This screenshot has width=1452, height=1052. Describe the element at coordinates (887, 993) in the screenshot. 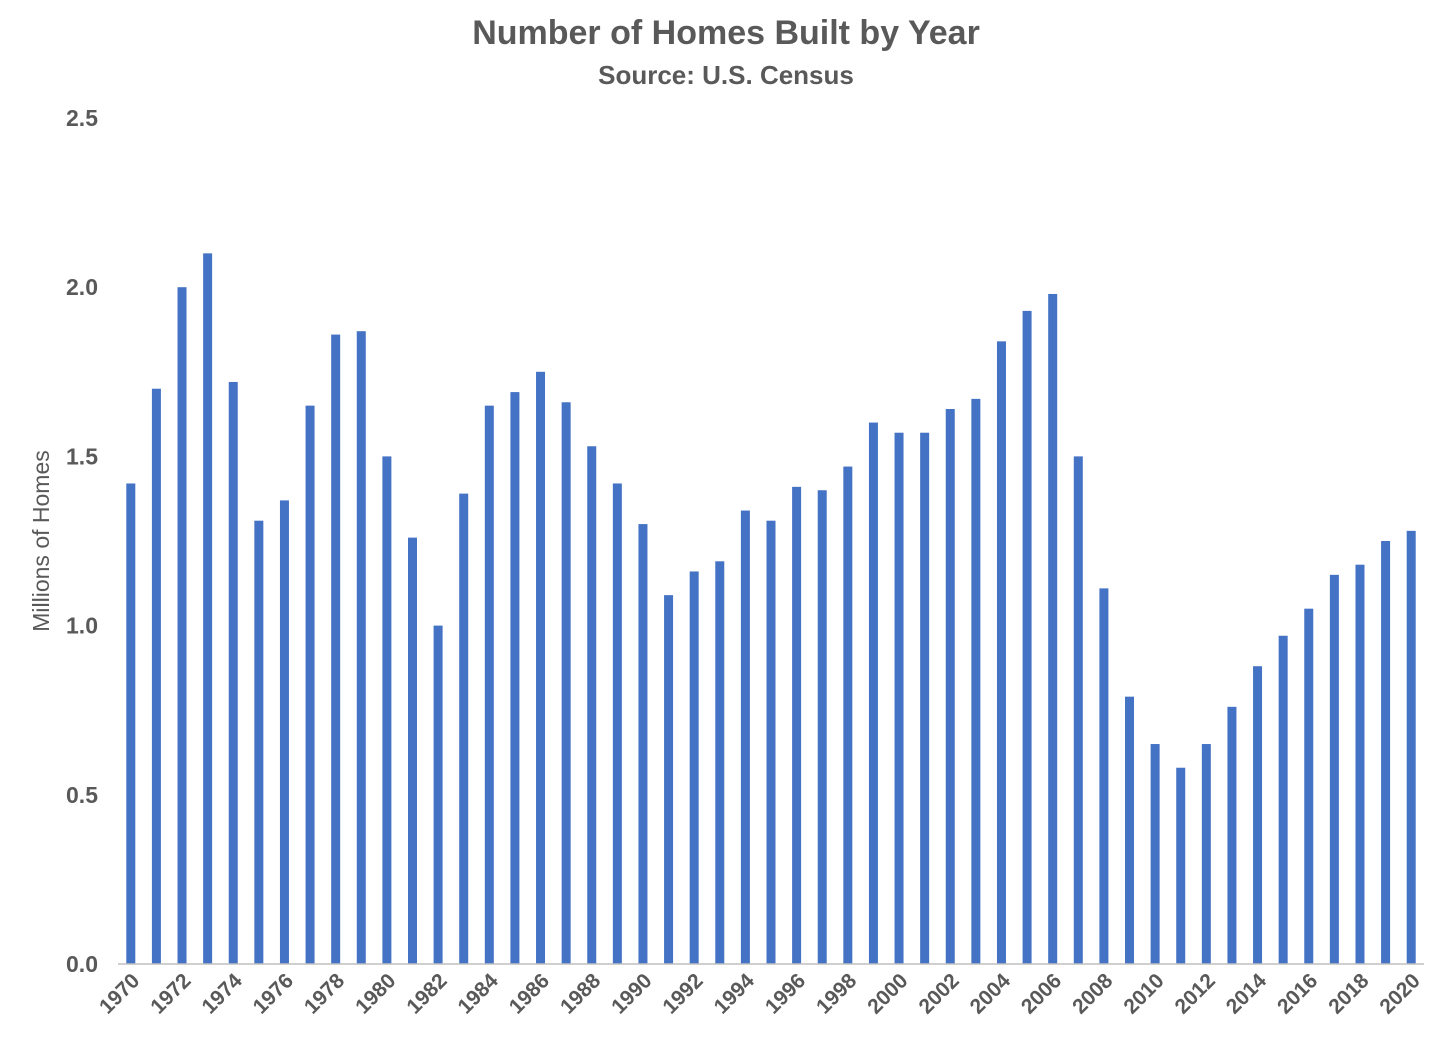

I see `x-tick-label: 2000` at that location.